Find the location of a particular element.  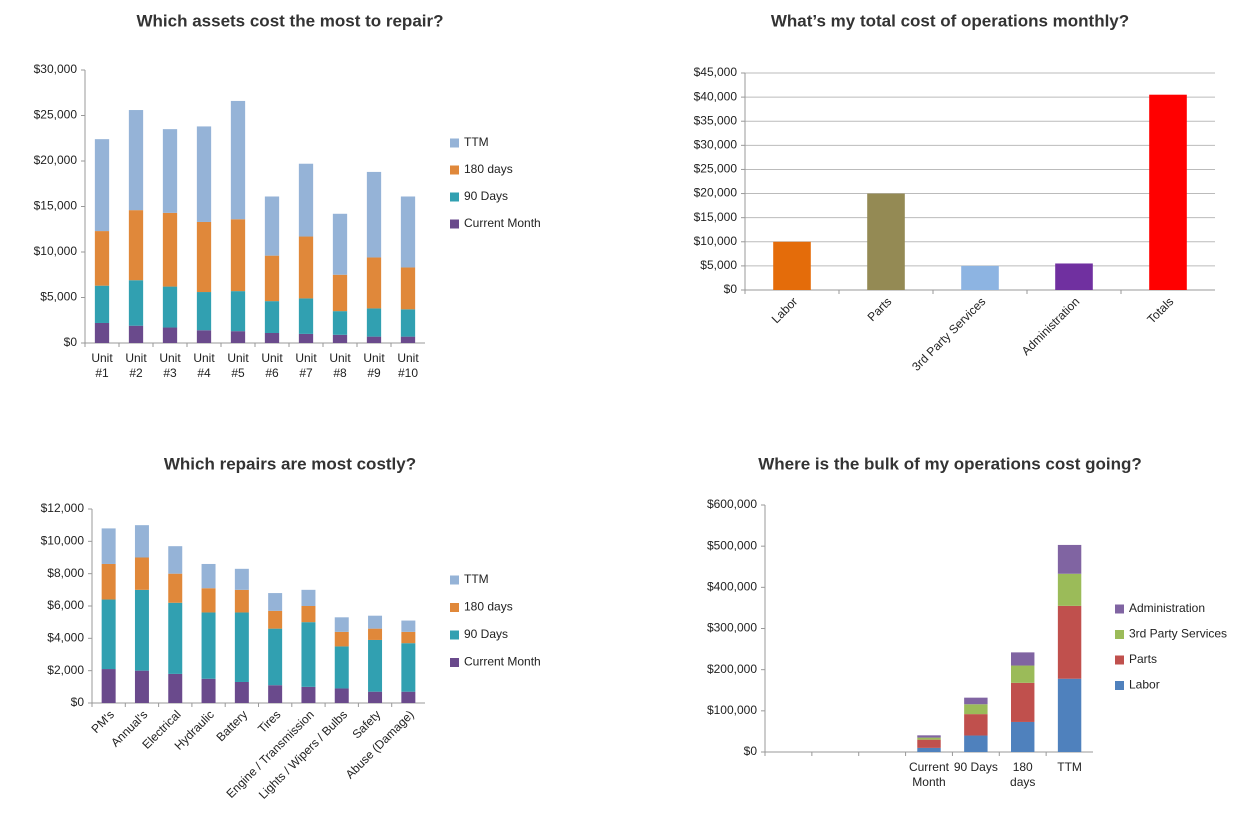

y-tick-label: $20,000 is located at coordinates (716, 193).